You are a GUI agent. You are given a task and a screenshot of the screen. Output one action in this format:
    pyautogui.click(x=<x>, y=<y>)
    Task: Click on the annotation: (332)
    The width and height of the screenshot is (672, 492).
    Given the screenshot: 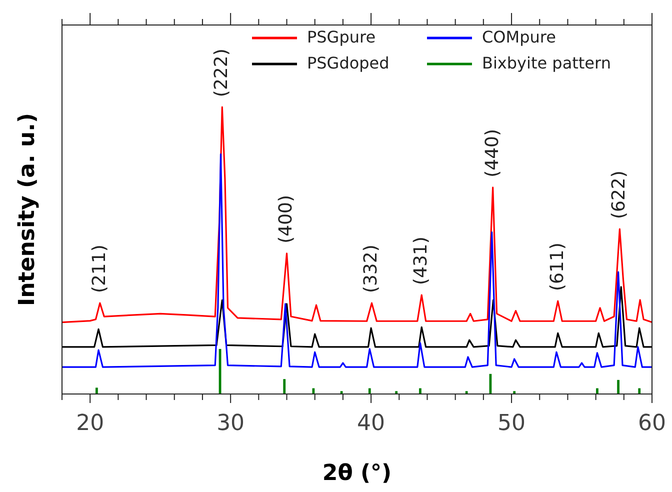 What is the action you would take?
    pyautogui.click(x=371, y=269)
    